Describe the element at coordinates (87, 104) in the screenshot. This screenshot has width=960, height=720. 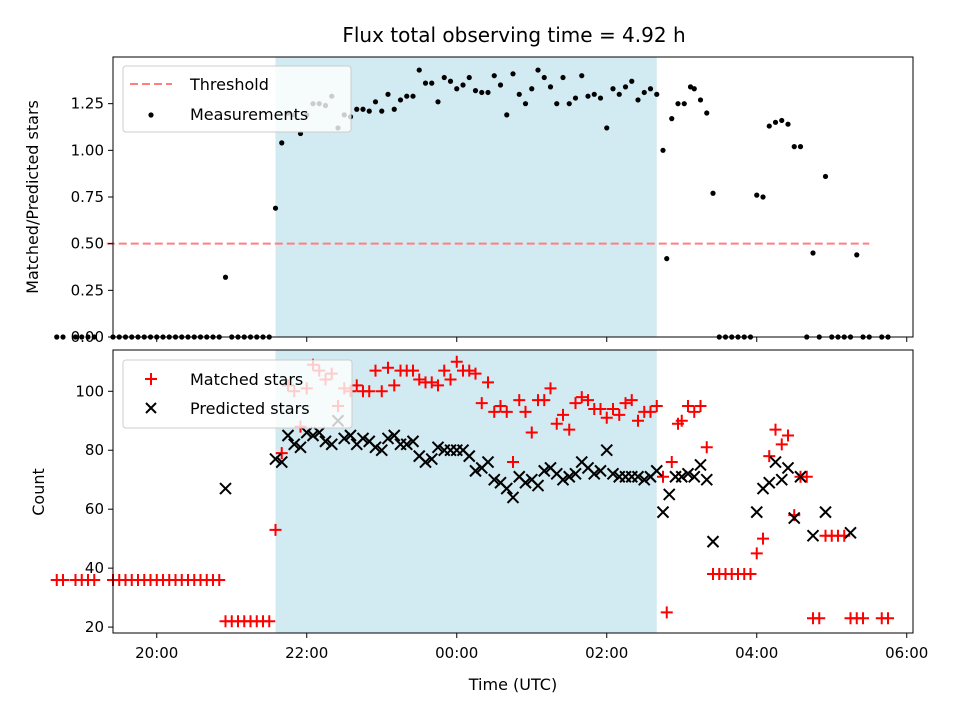
I see `y-tick-label: 1.25` at that location.